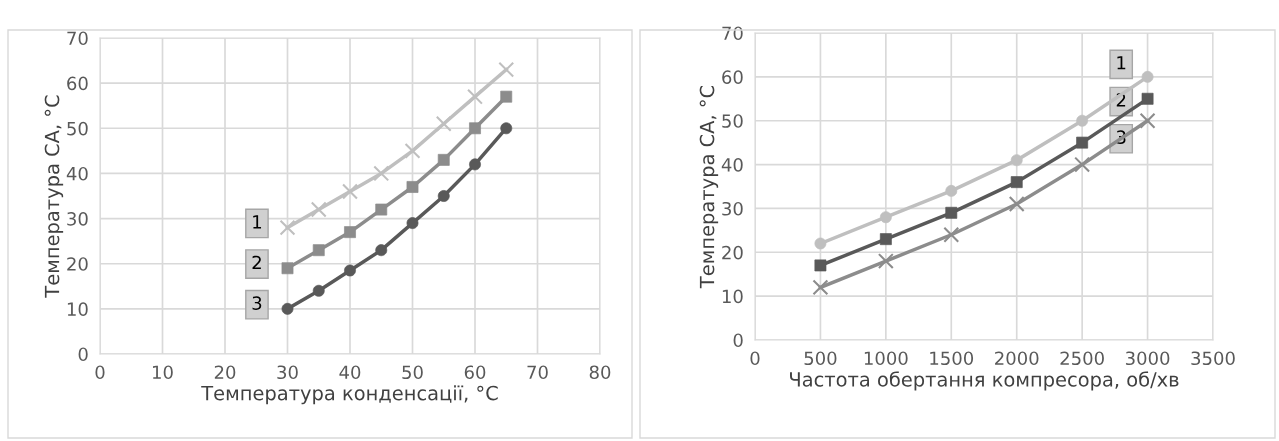 The height and width of the screenshot is (441, 1279). What do you see at coordinates (886, 358) in the screenshot?
I see `x-tick-label: 1000` at bounding box center [886, 358].